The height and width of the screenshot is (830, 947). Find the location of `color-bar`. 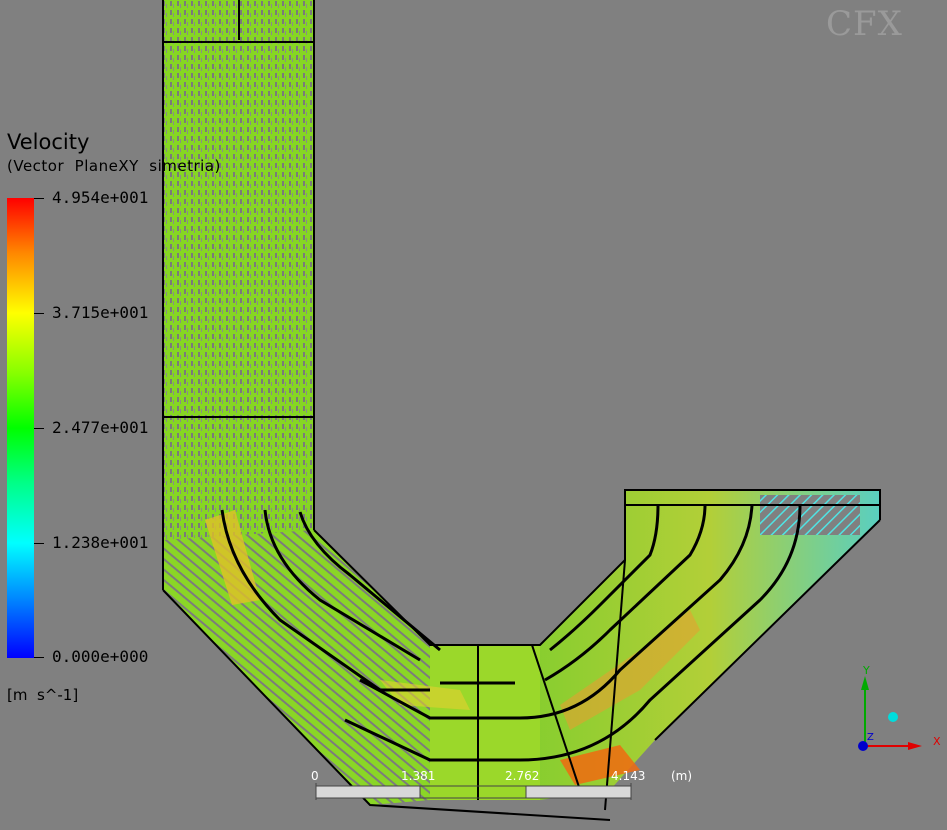

color-bar is located at coordinates (20, 428).